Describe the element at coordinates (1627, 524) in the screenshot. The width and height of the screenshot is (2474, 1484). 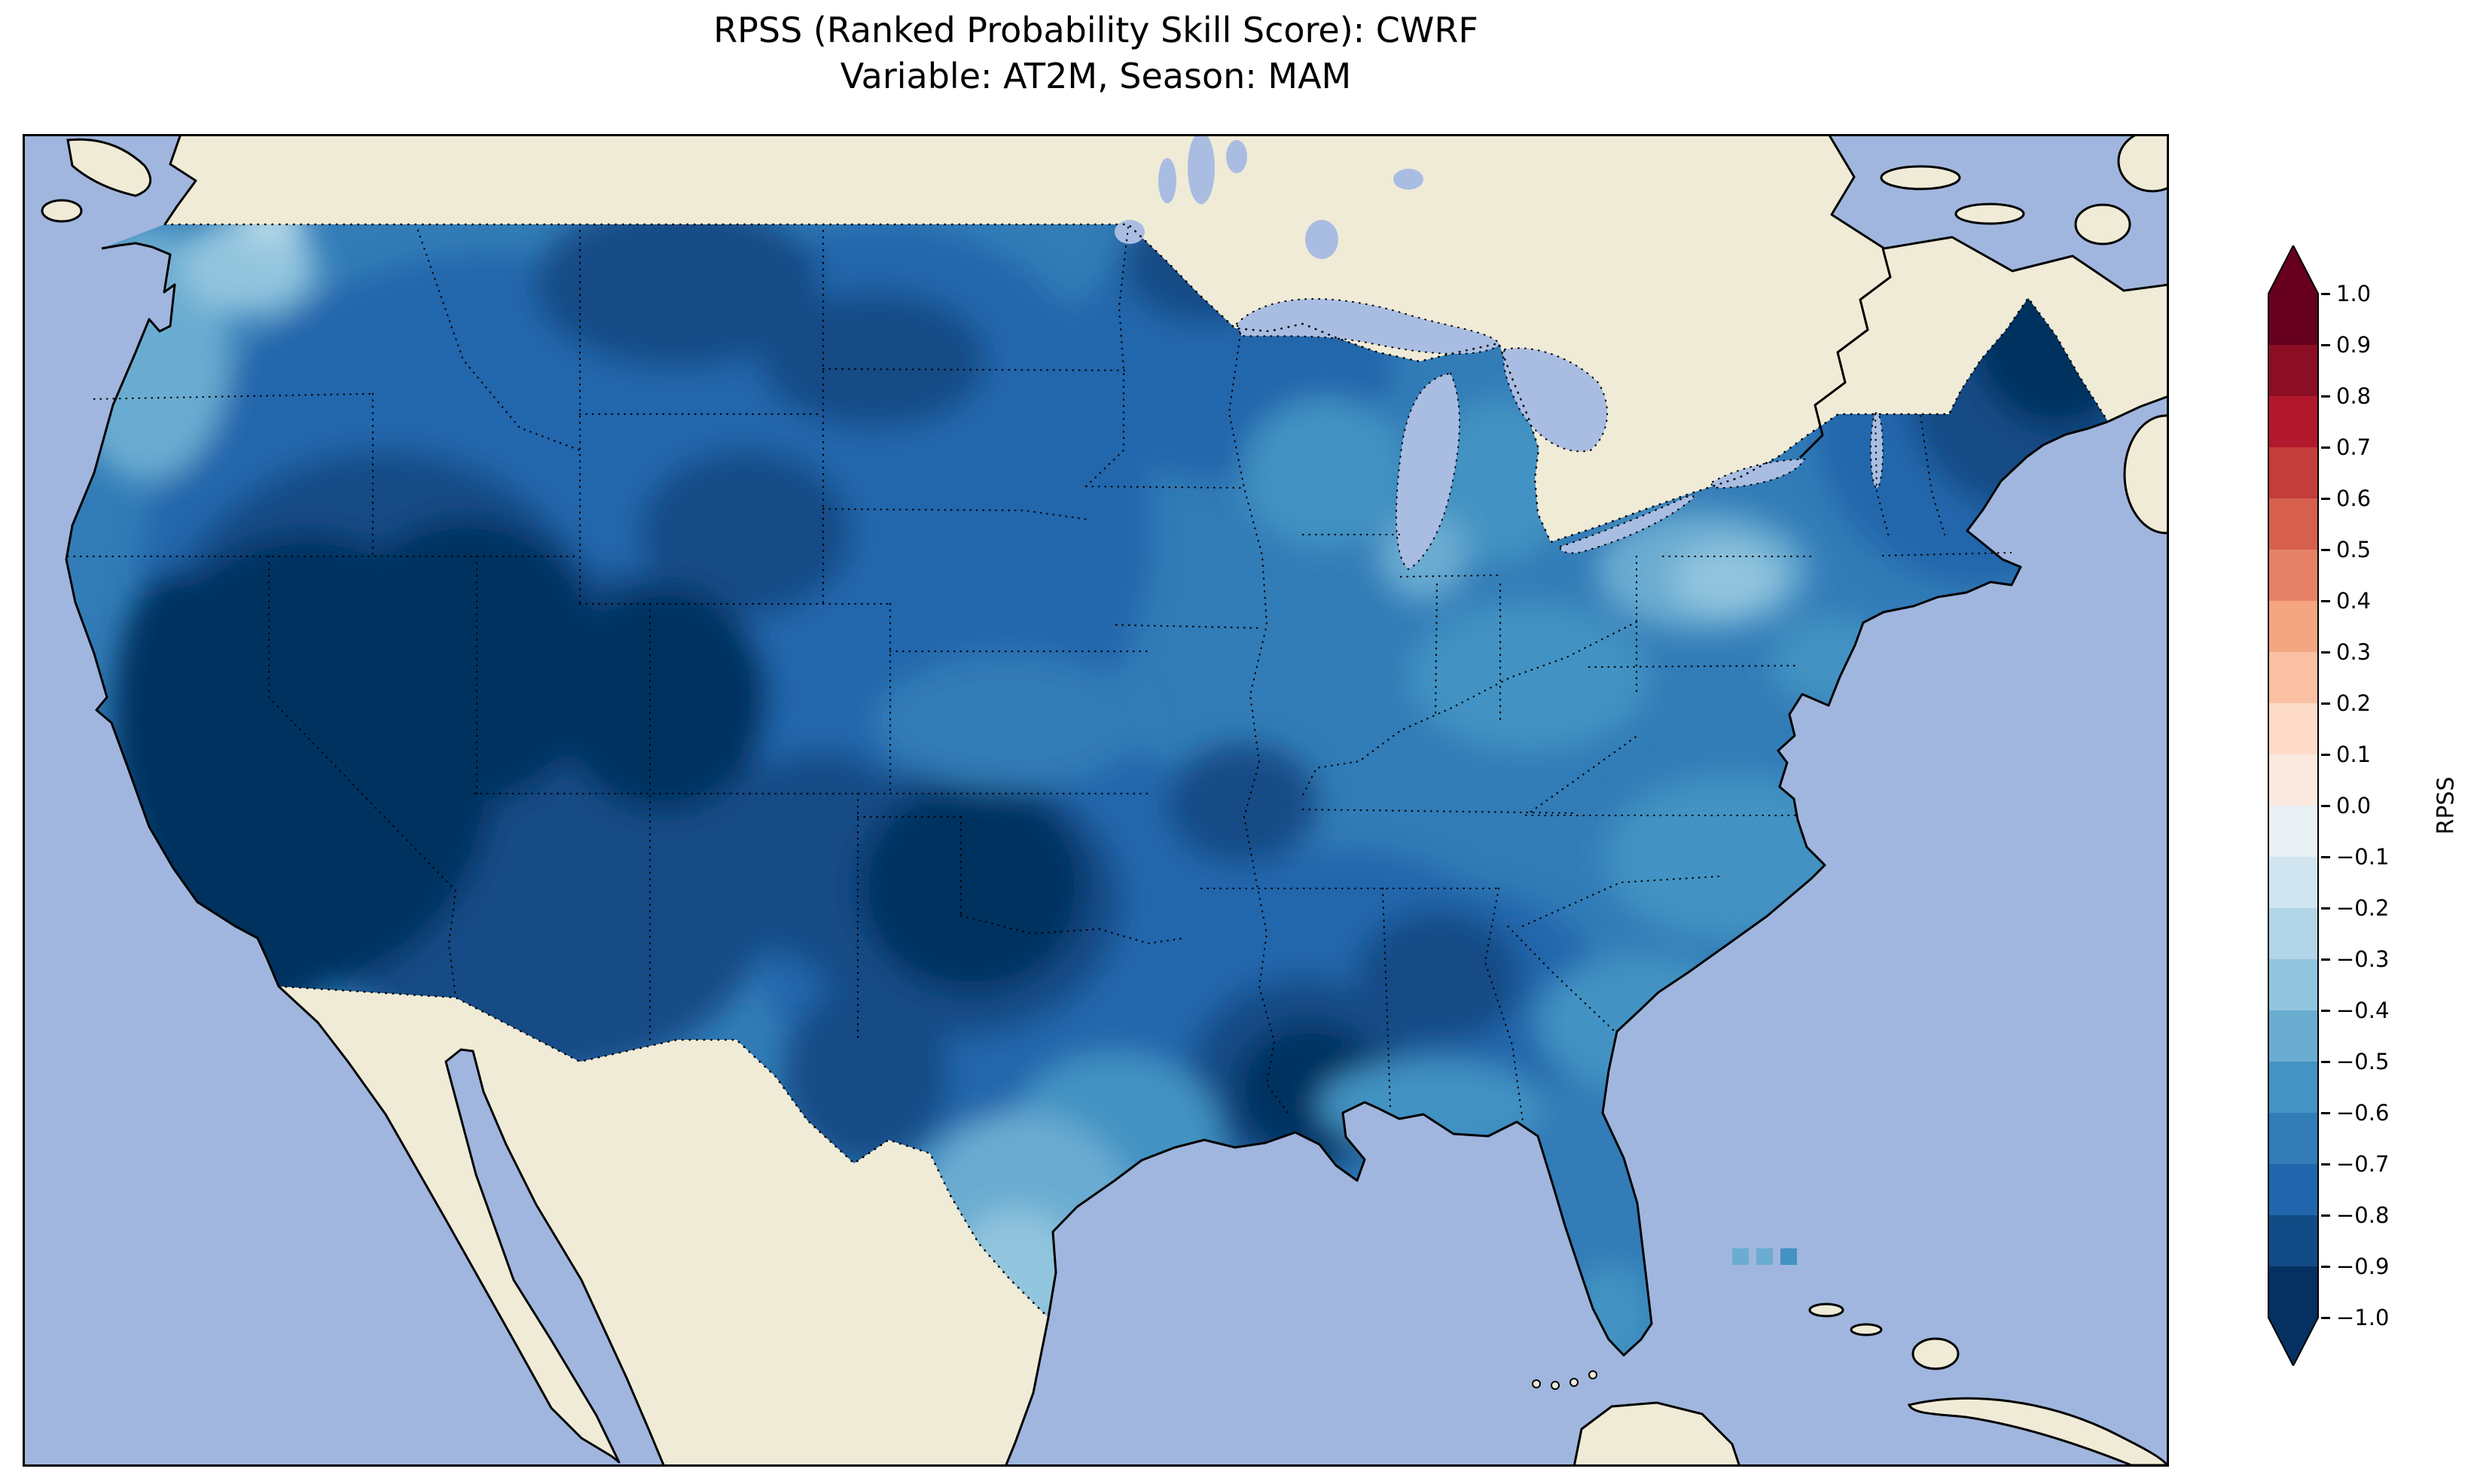
I see `lake-erie` at that location.